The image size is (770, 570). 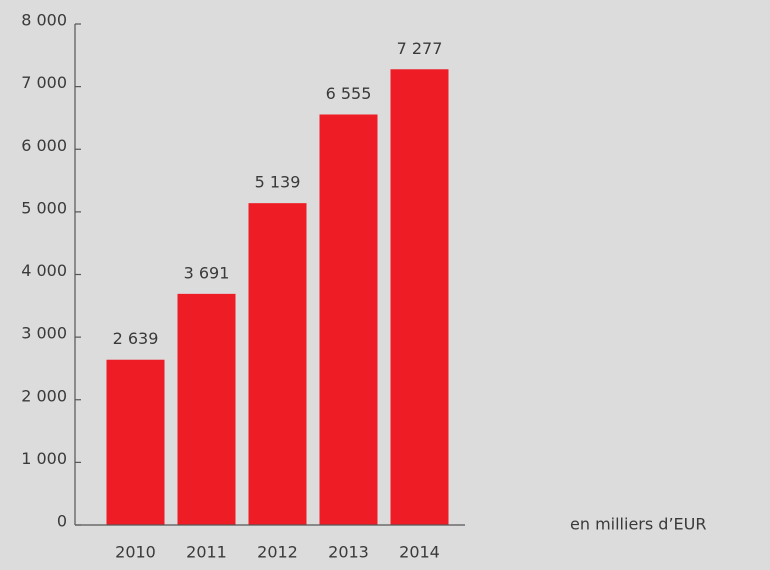 I want to click on y-tick-label: 7 000, so click(x=44, y=82).